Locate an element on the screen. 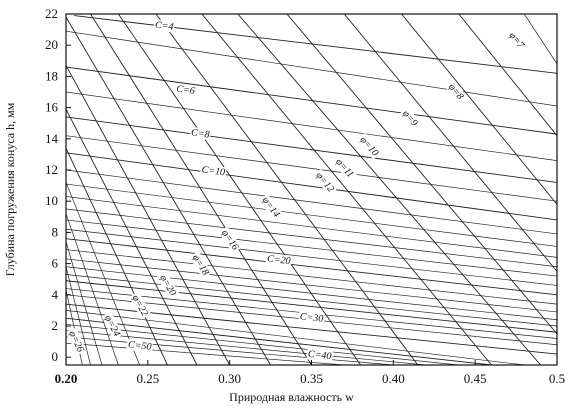 The width and height of the screenshot is (585, 408). phi-label-12-bg is located at coordinates (325, 182).